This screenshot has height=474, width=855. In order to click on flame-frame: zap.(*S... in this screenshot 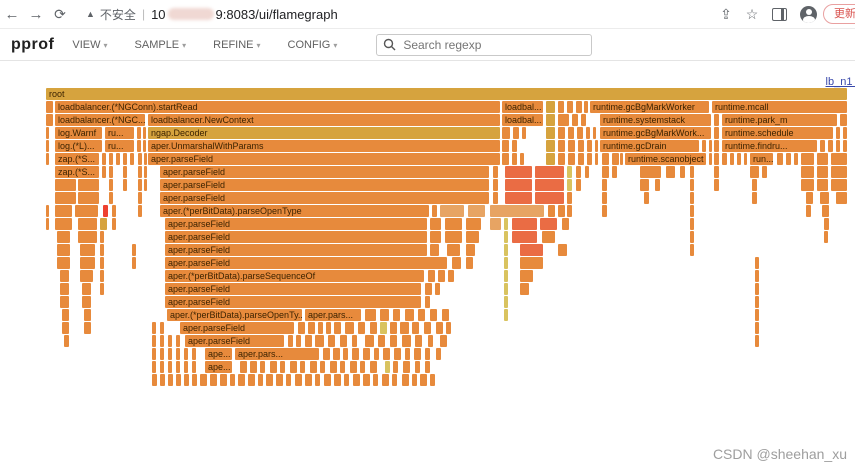, I will do `click(77, 172)`.